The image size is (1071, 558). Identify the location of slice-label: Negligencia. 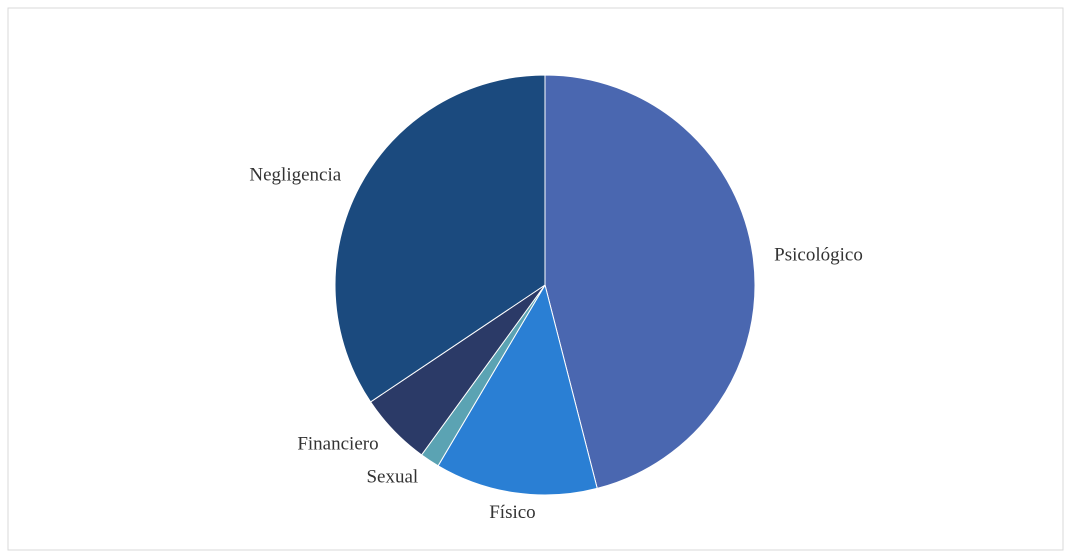
(295, 175).